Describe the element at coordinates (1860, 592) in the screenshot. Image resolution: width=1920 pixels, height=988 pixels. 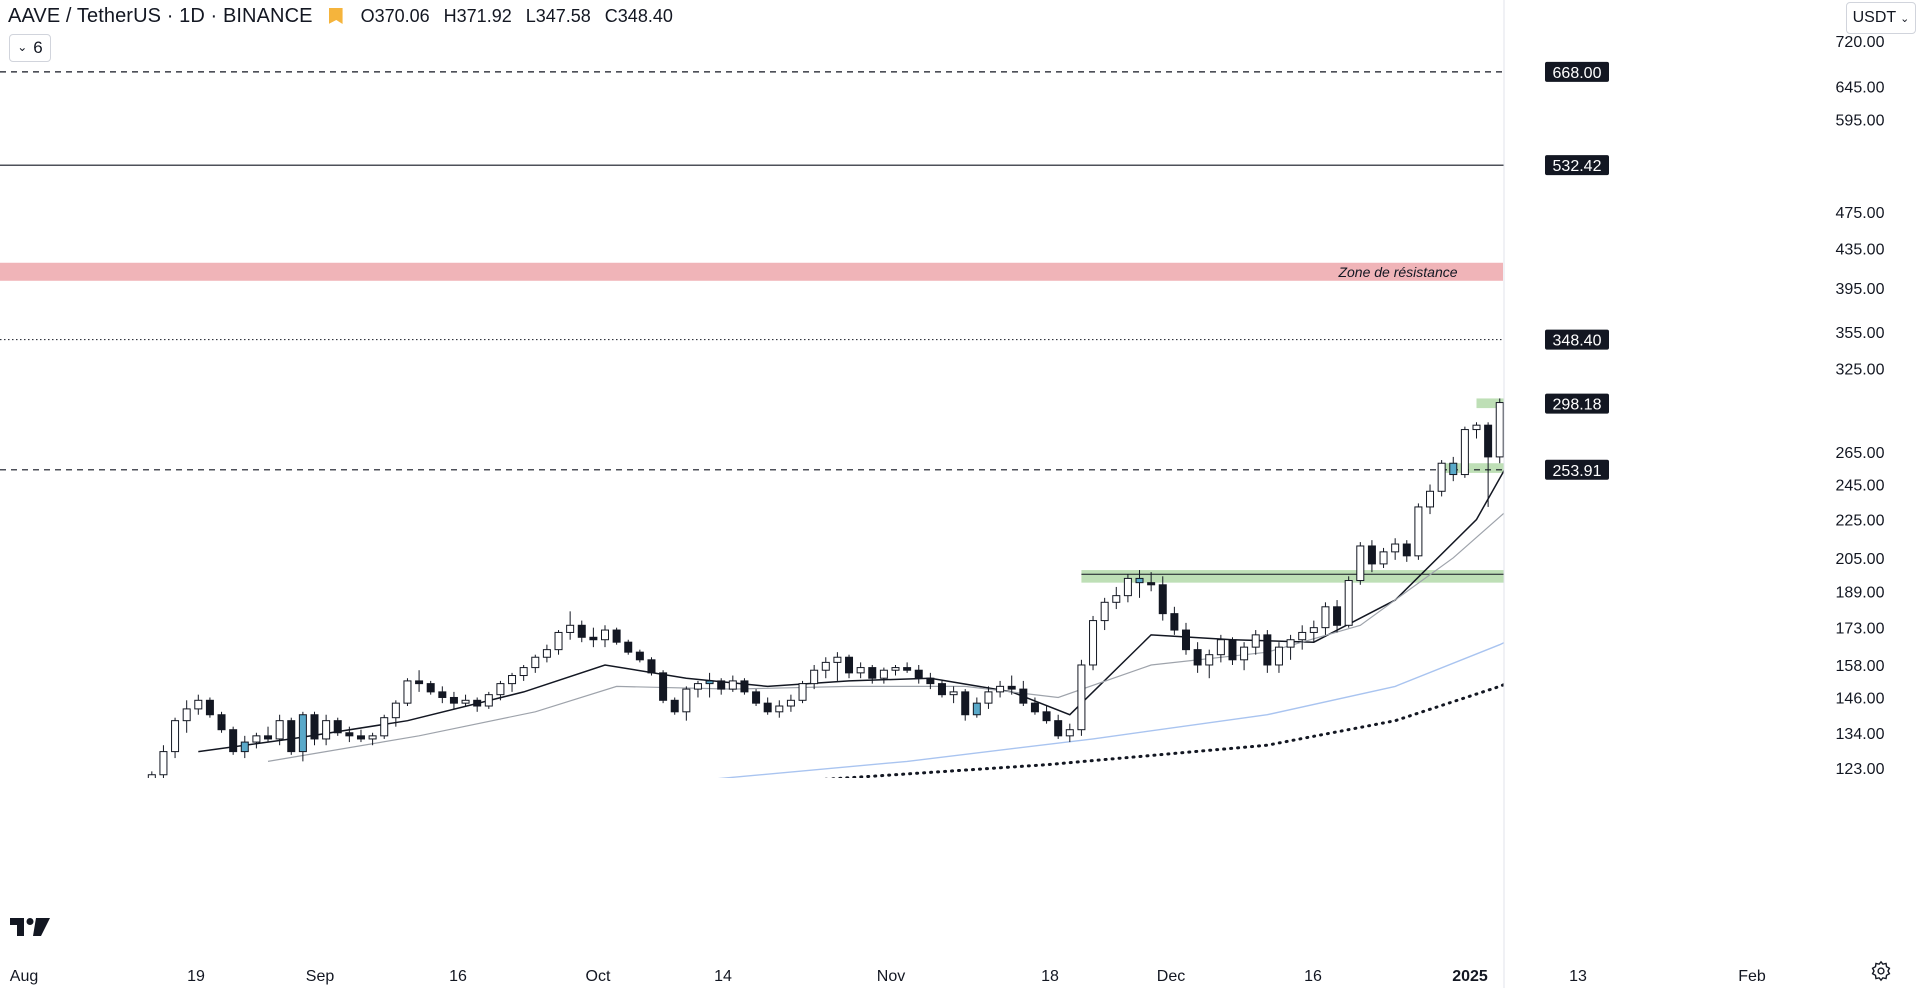
I see `y-tick-label: 189.00` at that location.